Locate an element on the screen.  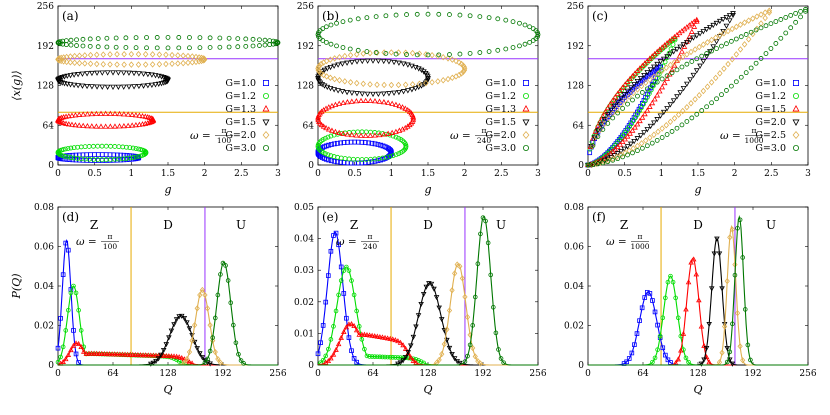
legend-label: G=1.0 is located at coordinates (500, 83).